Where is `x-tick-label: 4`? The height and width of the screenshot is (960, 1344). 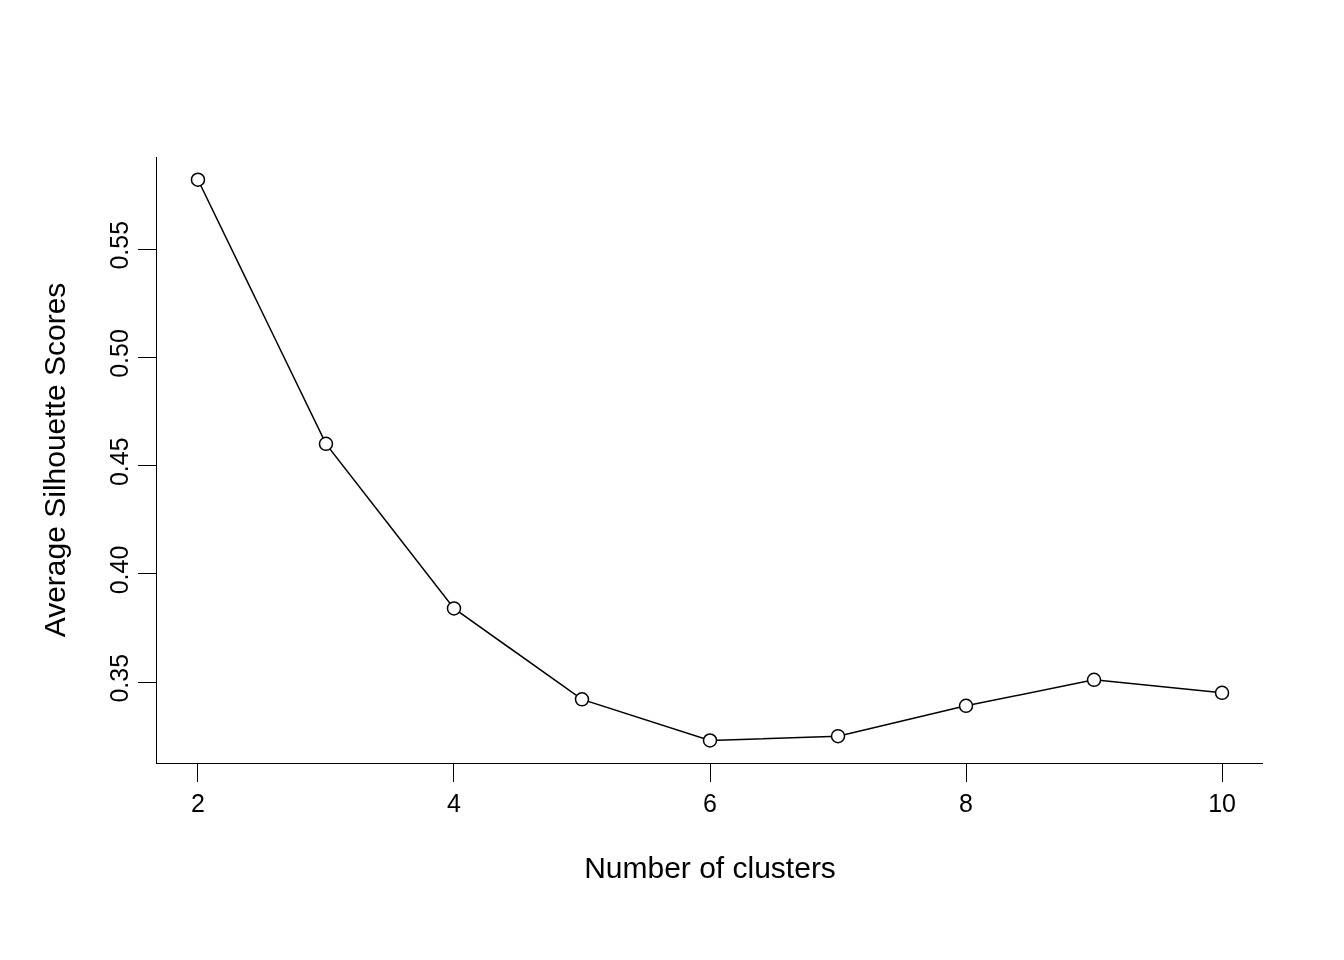
x-tick-label: 4 is located at coordinates (454, 803).